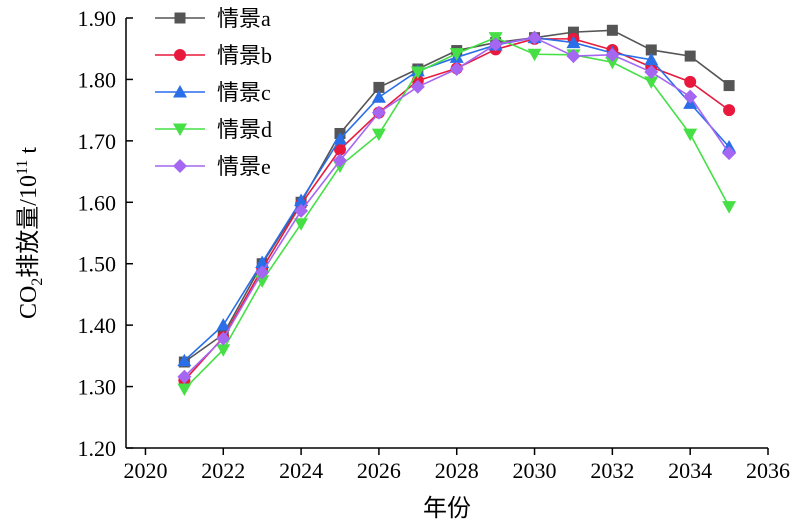  What do you see at coordinates (244, 166) in the screenshot?
I see `legend-label: 情景e` at bounding box center [244, 166].